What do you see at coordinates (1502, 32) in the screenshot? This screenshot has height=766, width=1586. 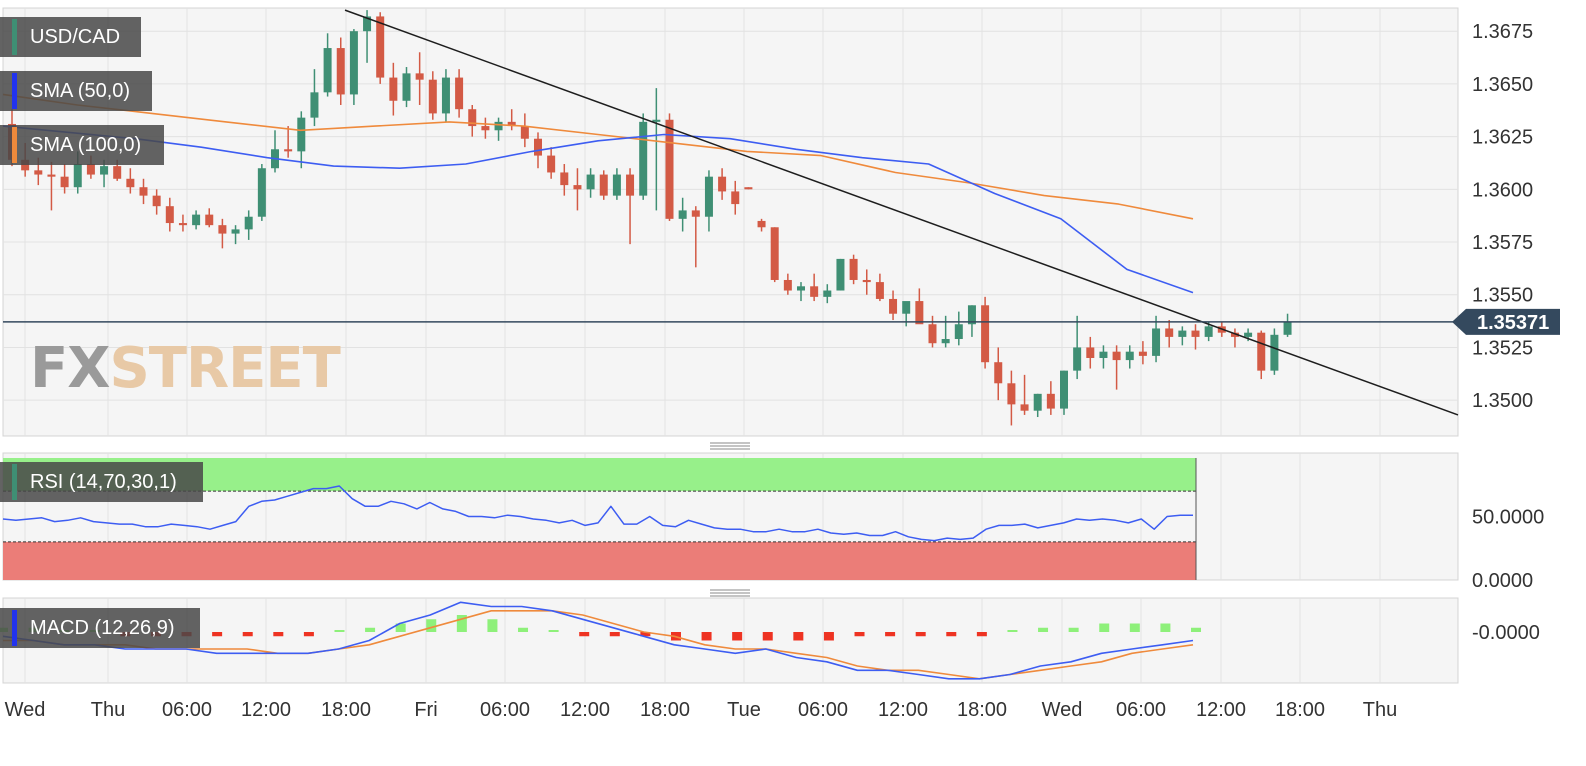 I see `price-y-tick: 1.3675` at bounding box center [1502, 32].